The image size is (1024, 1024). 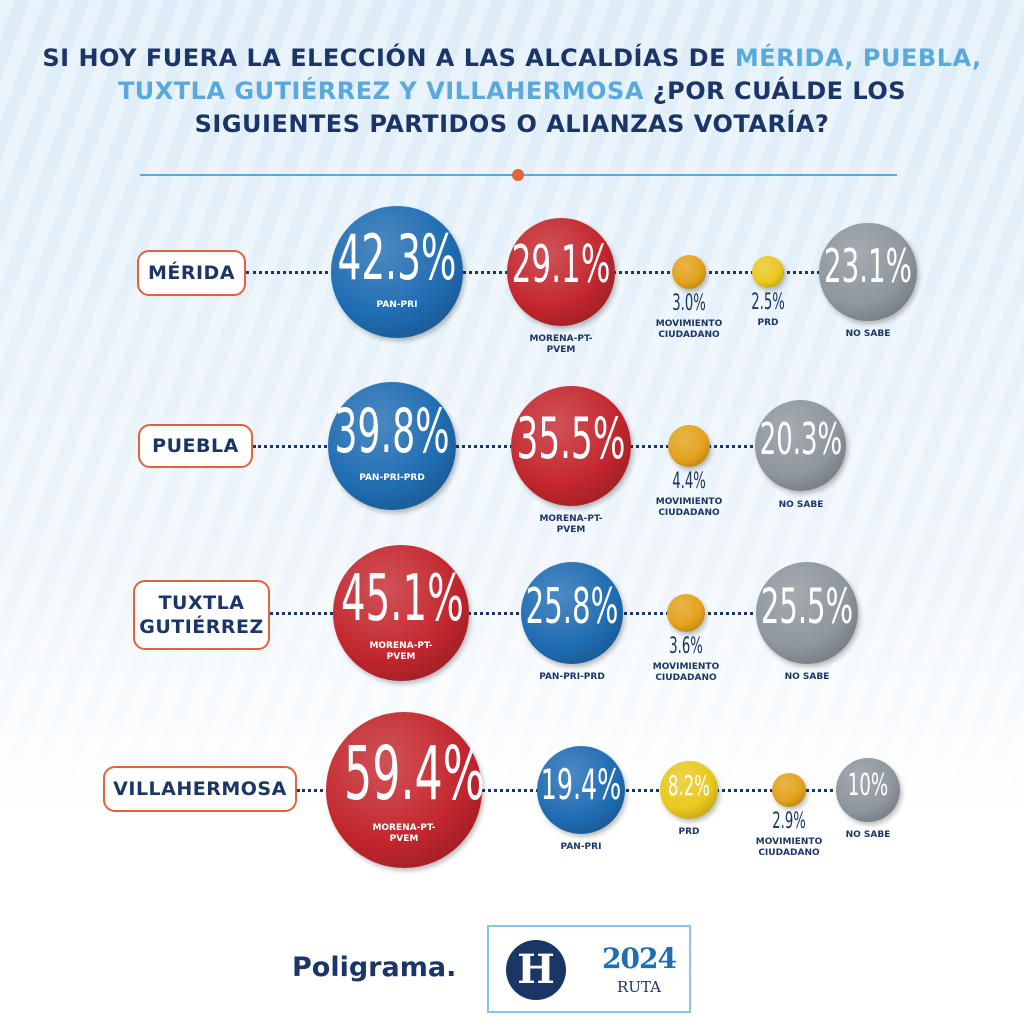 What do you see at coordinates (868, 266) in the screenshot?
I see `value-label: 23.1%` at bounding box center [868, 266].